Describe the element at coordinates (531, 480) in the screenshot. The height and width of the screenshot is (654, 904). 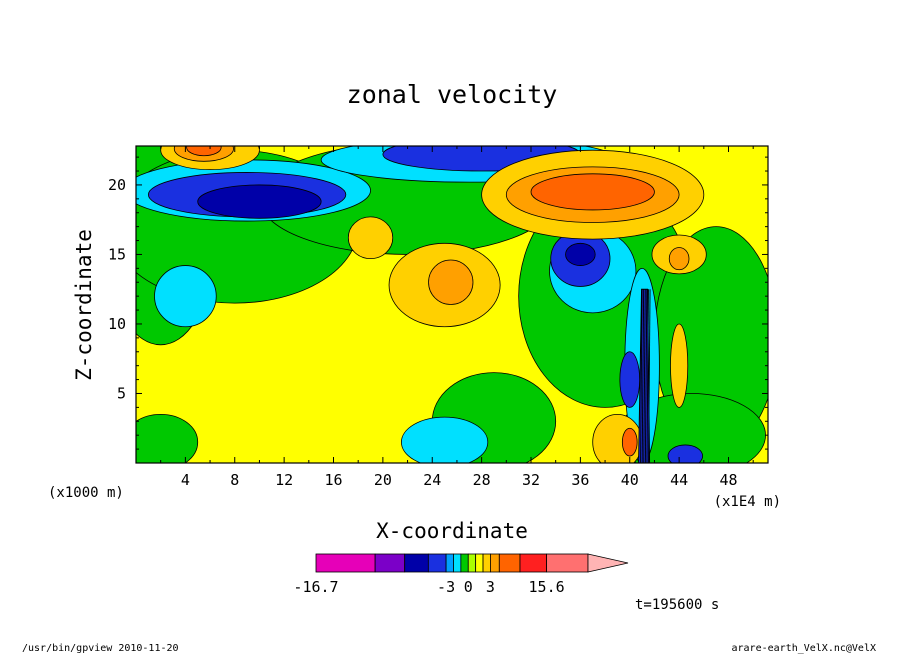
I see `x-tick-label: 32` at that location.